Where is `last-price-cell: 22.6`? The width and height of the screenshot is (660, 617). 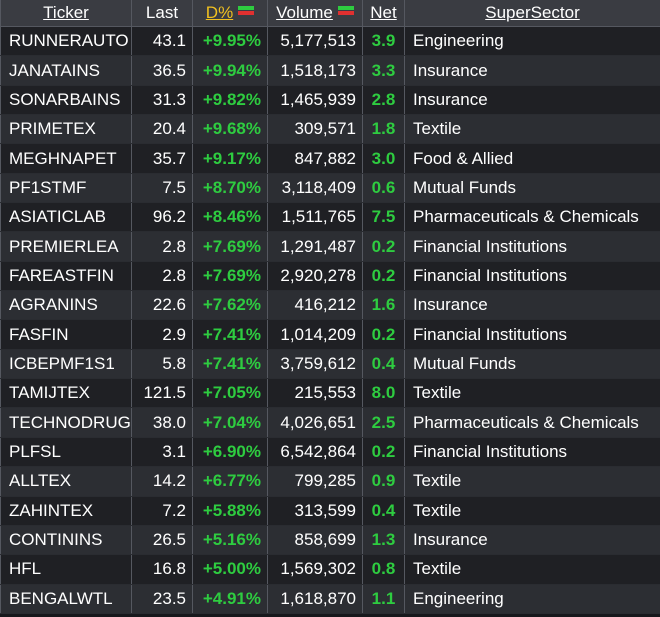
last-price-cell: 22.6 is located at coordinates (162, 305).